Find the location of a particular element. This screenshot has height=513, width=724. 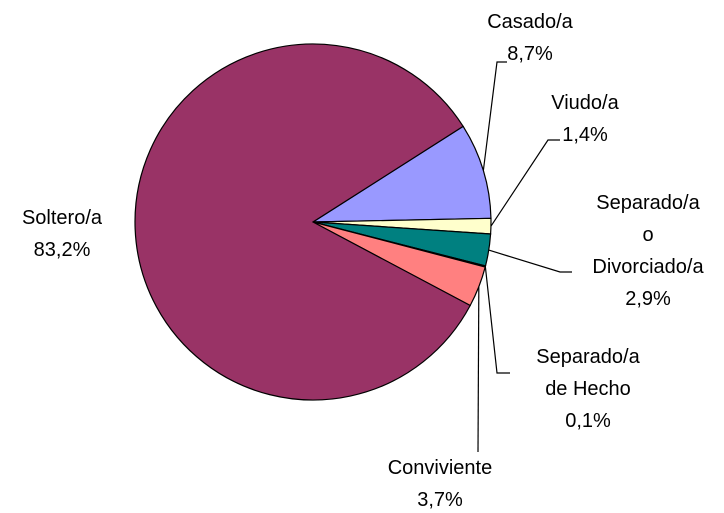

slice-value-label: 3,7% is located at coordinates (440, 500).